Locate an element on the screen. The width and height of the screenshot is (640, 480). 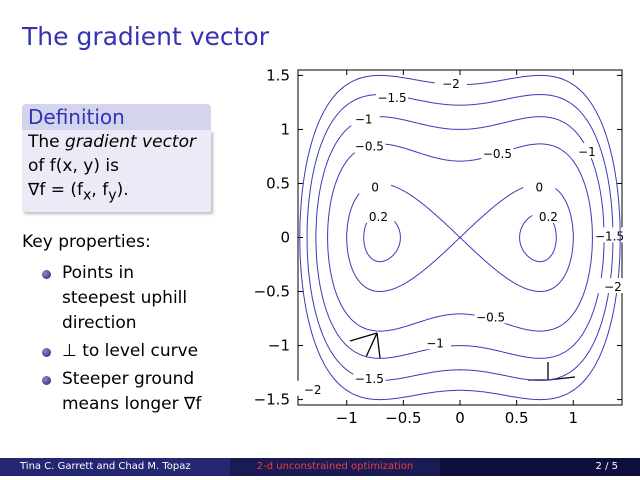
x-tick-label: 0 is located at coordinates (460, 418).